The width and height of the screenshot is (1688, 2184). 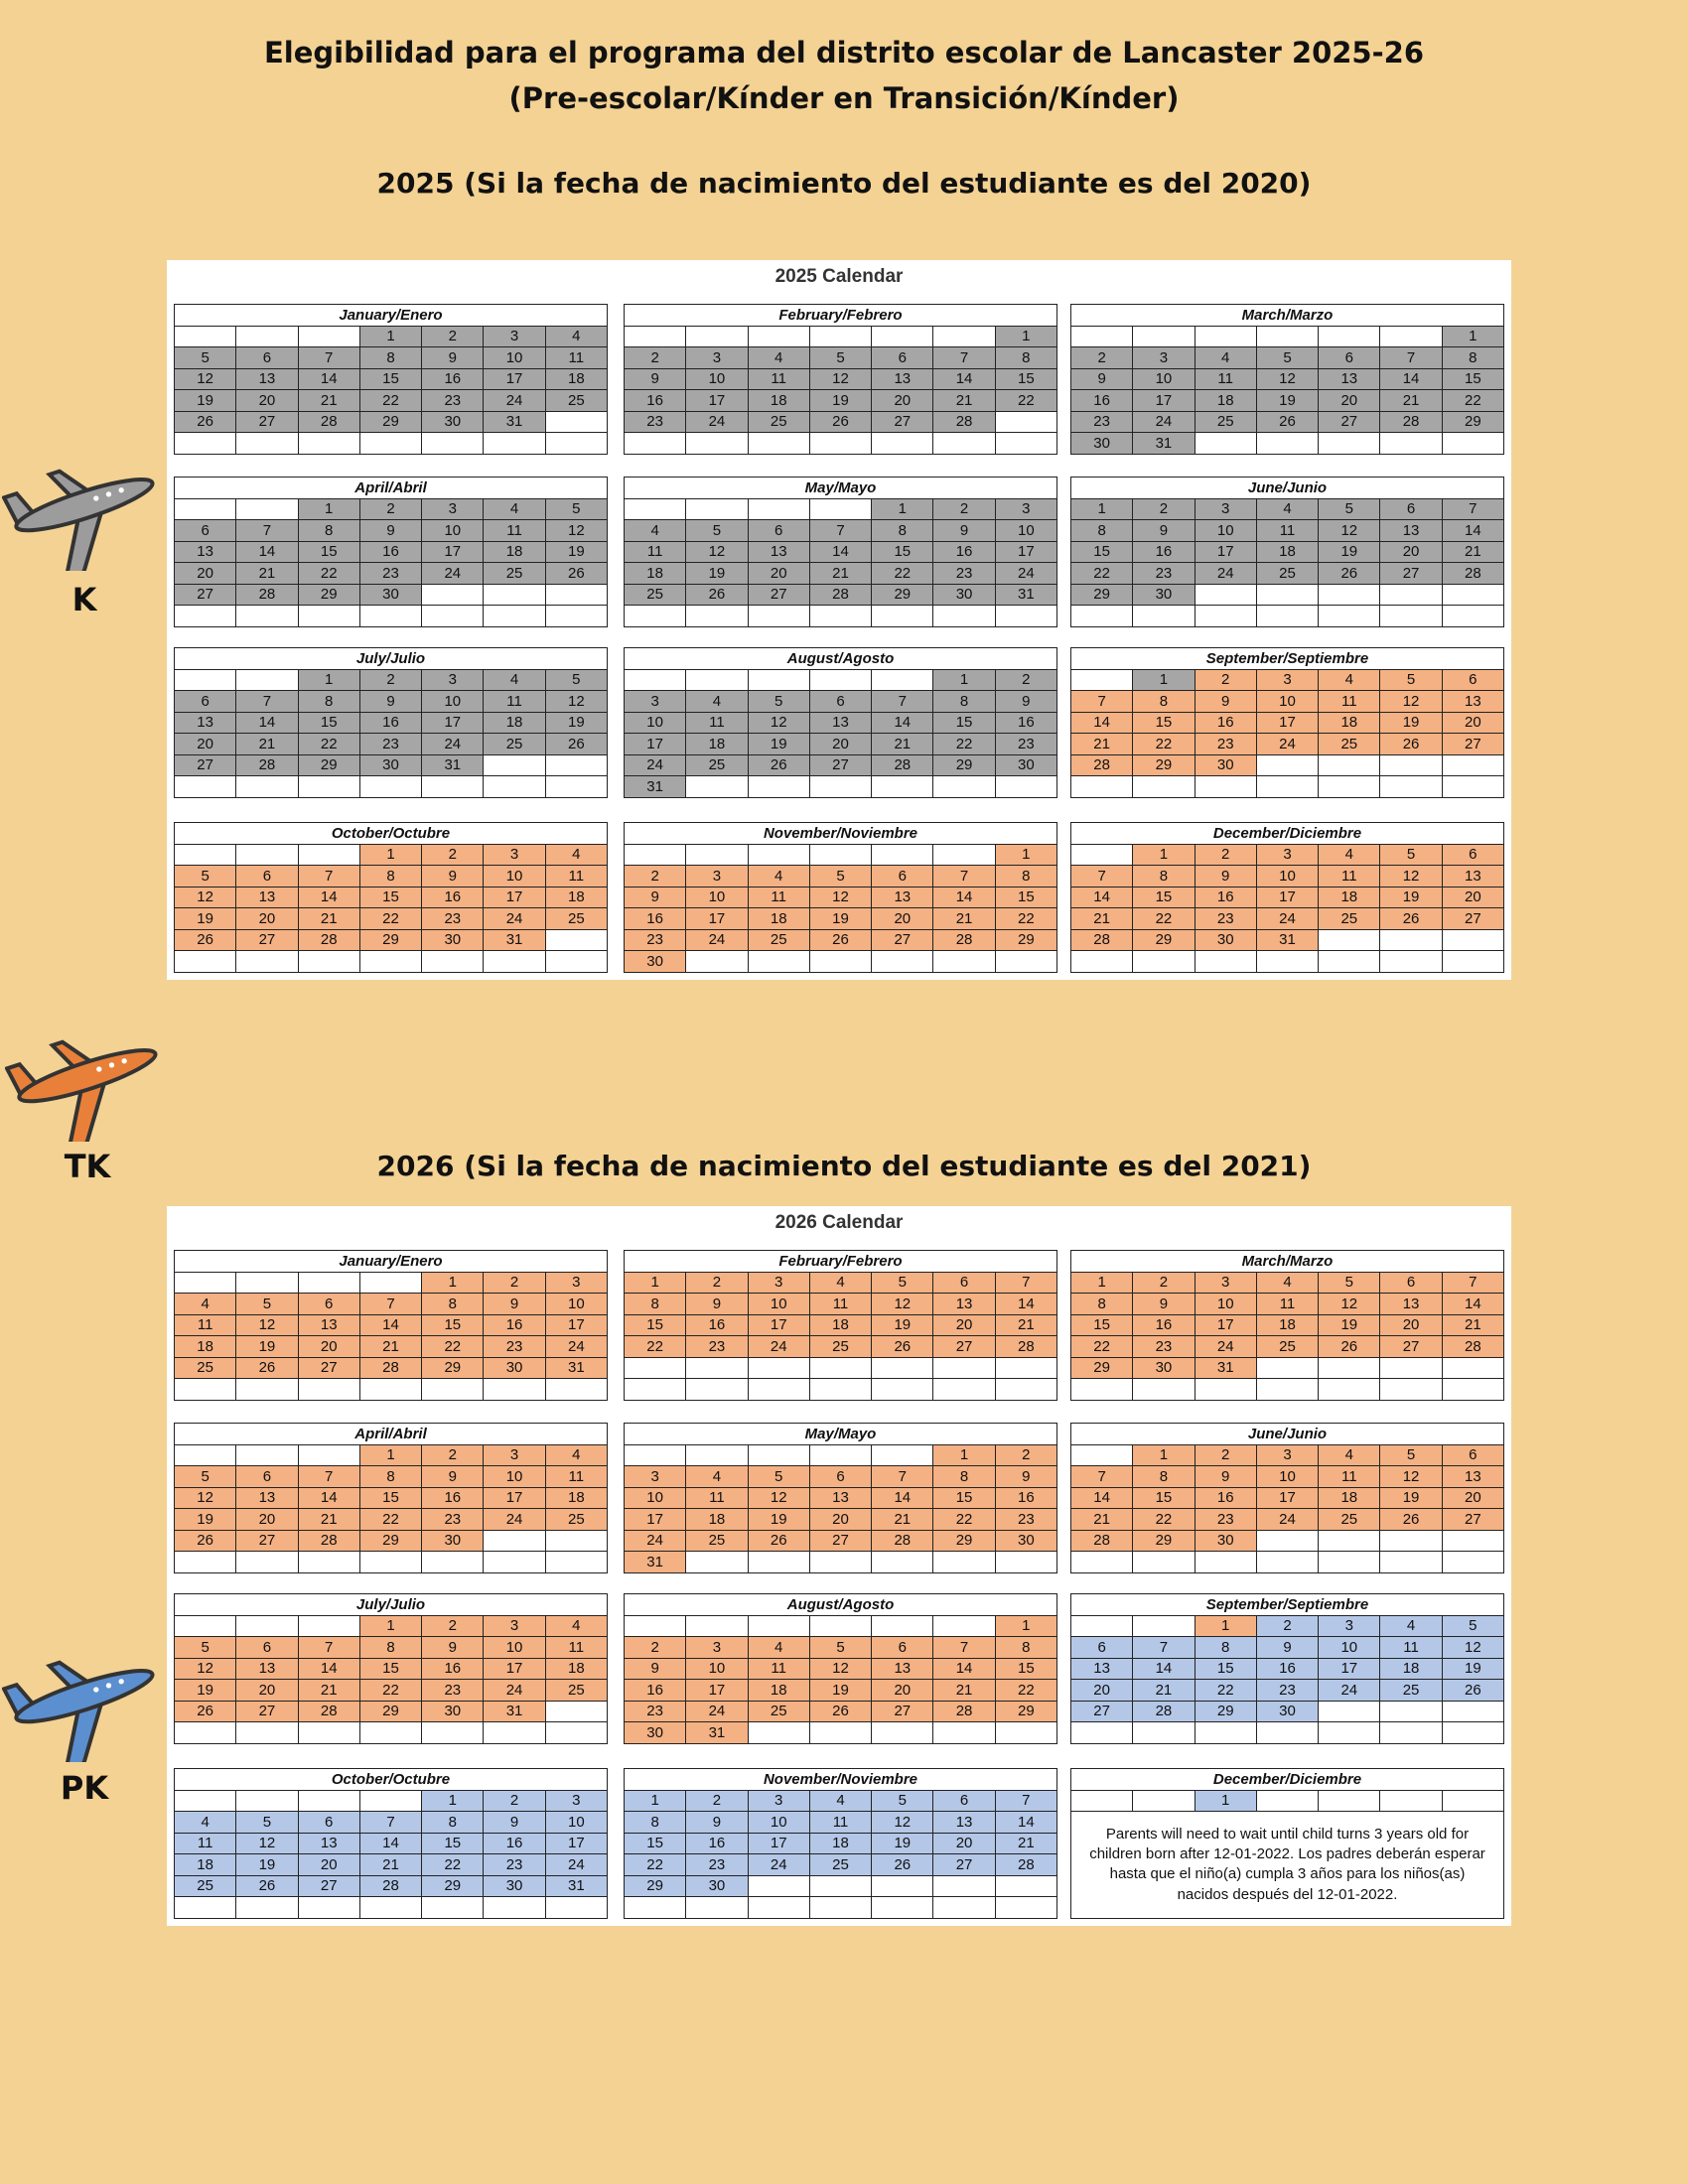 I want to click on day-cell: 21, so click(x=1102, y=919).